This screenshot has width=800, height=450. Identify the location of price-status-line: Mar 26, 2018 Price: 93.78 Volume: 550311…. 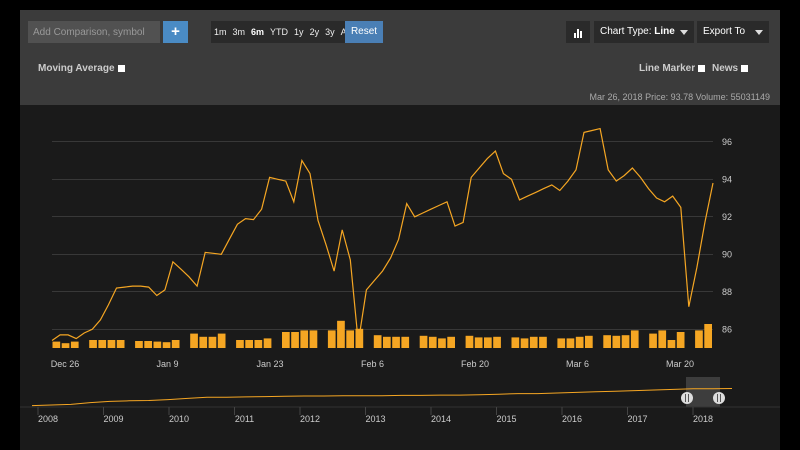
(679, 97).